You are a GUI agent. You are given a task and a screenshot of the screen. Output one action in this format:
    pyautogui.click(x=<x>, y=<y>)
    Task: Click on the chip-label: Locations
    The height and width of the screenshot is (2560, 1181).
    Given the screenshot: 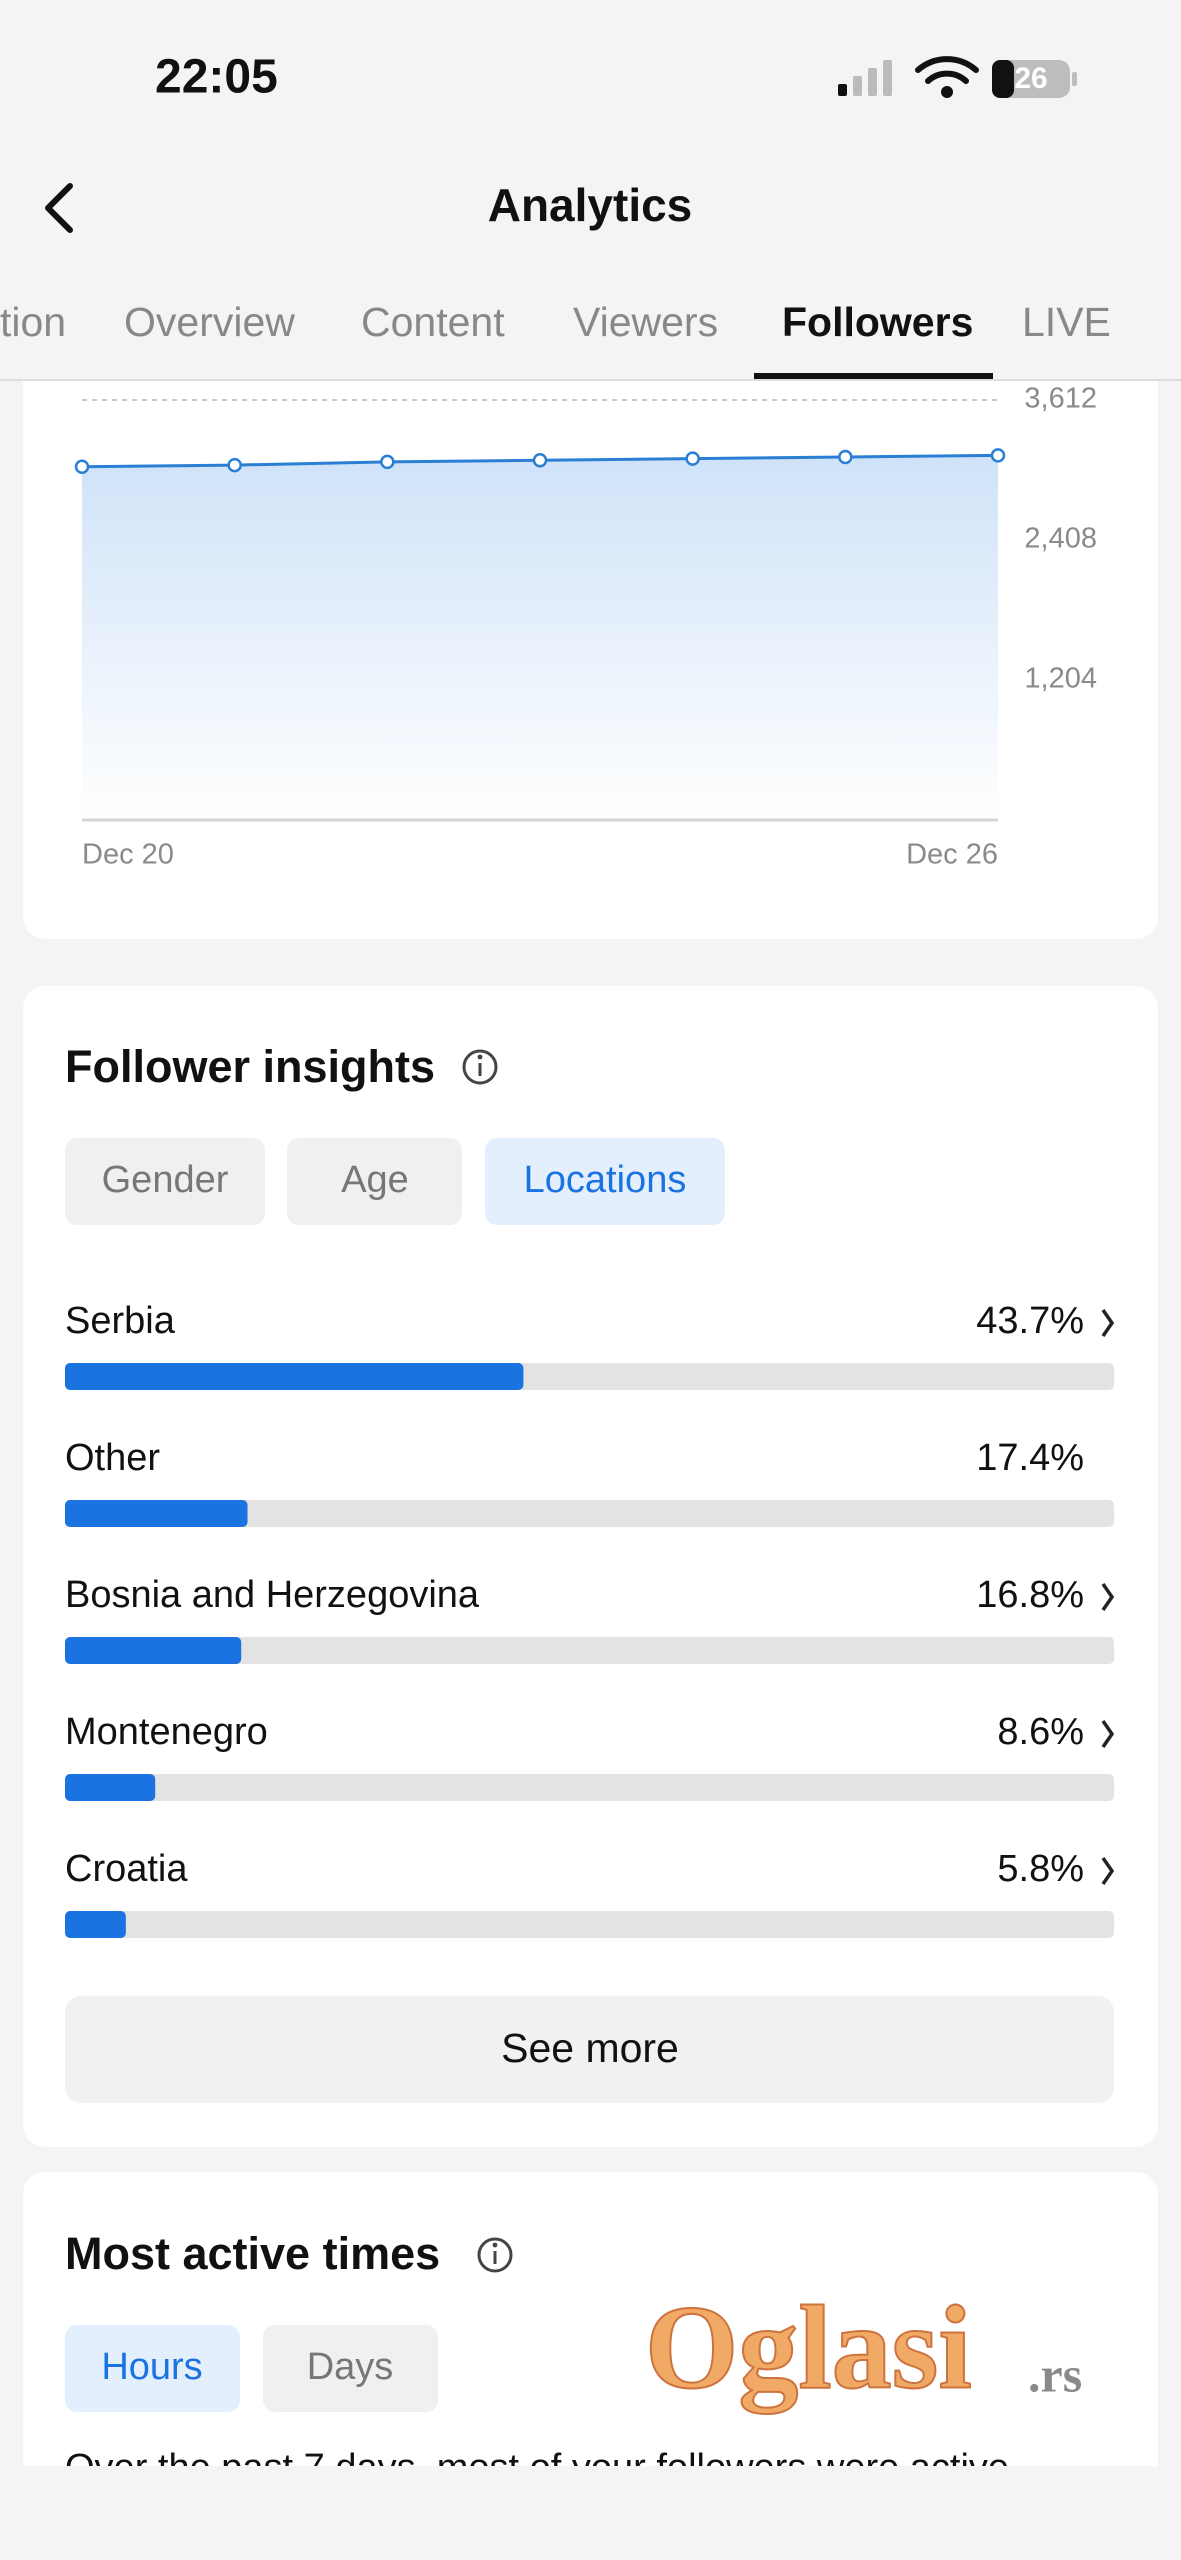 What is the action you would take?
    pyautogui.click(x=605, y=1180)
    